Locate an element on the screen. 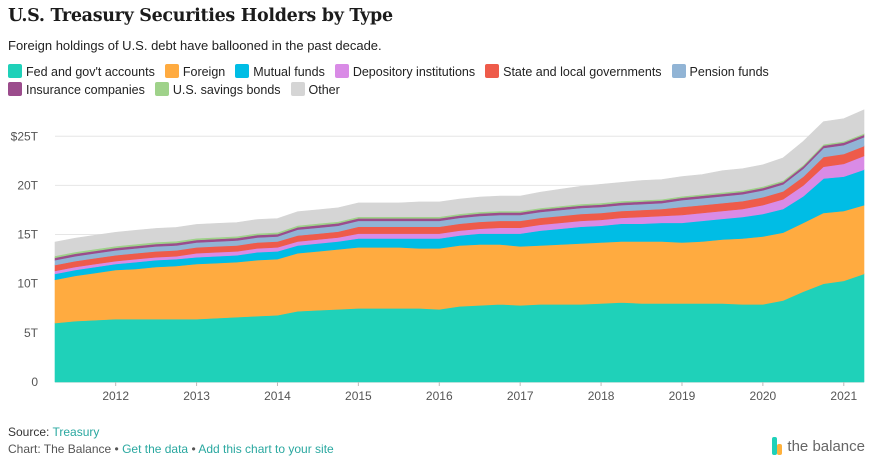 This screenshot has width=879, height=461. legend-item: Insurance companies is located at coordinates (76, 90).